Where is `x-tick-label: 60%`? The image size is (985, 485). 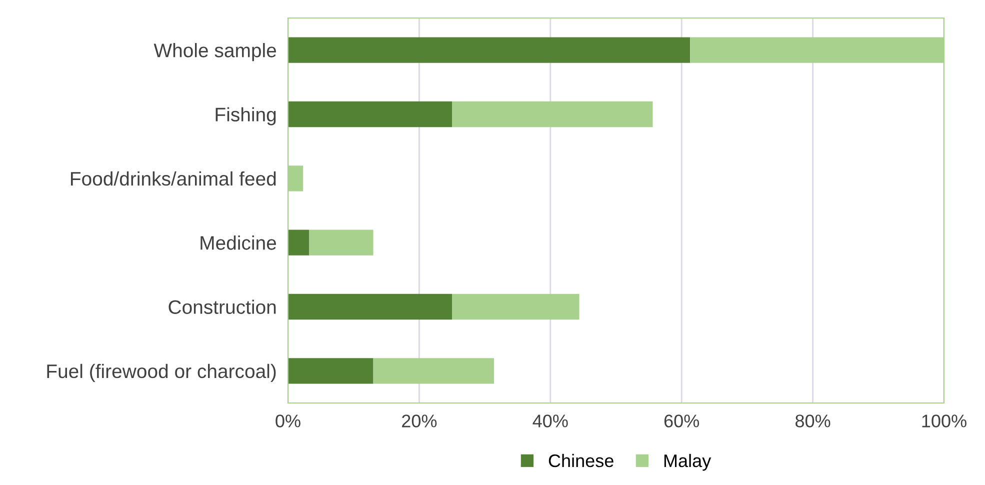
x-tick-label: 60% is located at coordinates (682, 421).